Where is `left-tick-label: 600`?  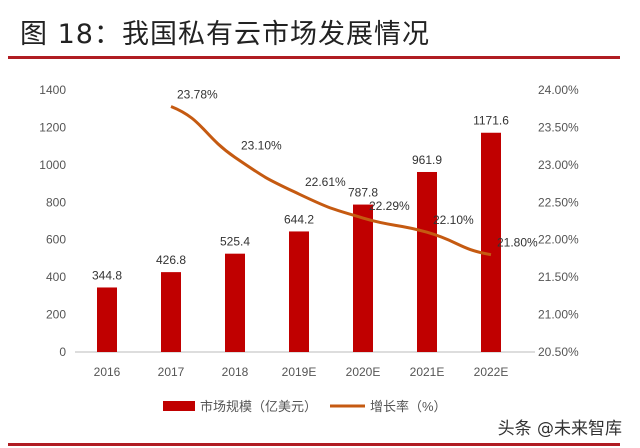 left-tick-label: 600 is located at coordinates (56, 240).